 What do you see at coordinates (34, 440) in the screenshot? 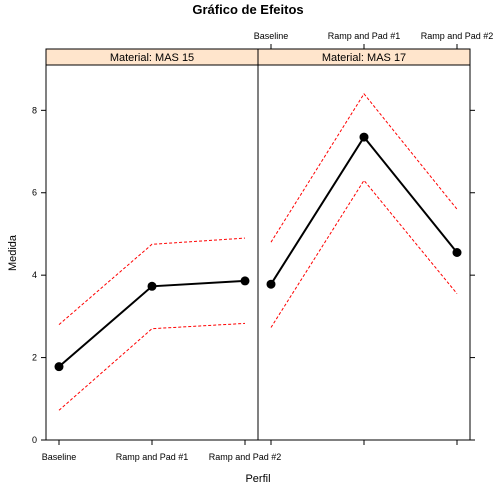
I see `y-tick-label: 0` at bounding box center [34, 440].